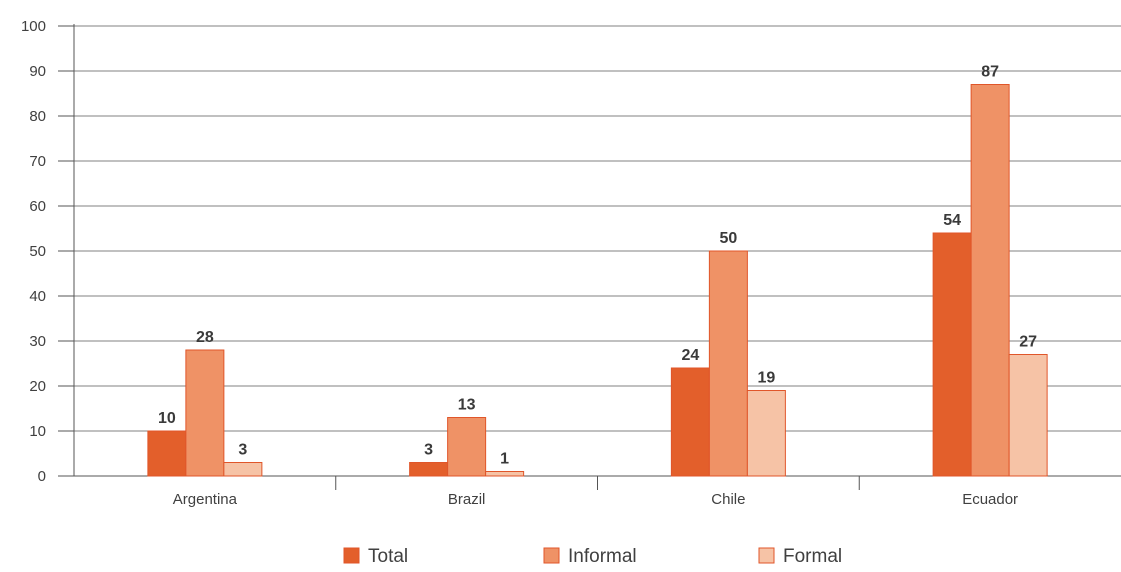 This screenshot has width=1121, height=572. I want to click on y-tick-label: 80, so click(37, 116).